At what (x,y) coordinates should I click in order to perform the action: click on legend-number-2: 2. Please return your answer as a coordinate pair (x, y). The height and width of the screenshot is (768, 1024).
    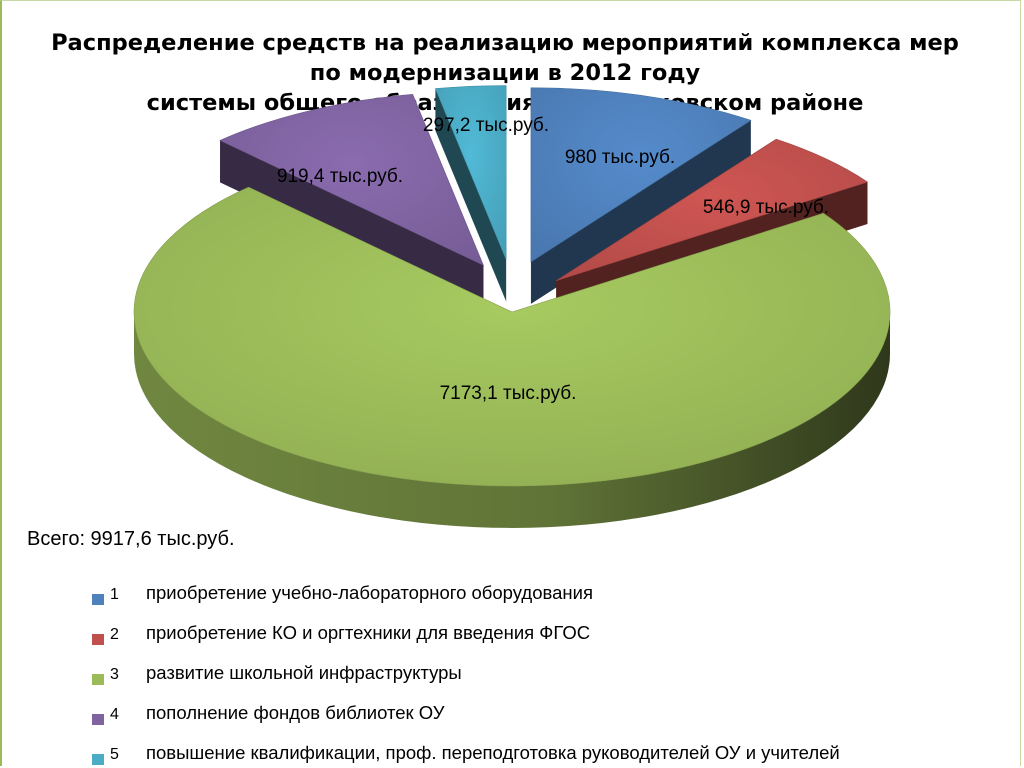
    Looking at the image, I should click on (114, 634).